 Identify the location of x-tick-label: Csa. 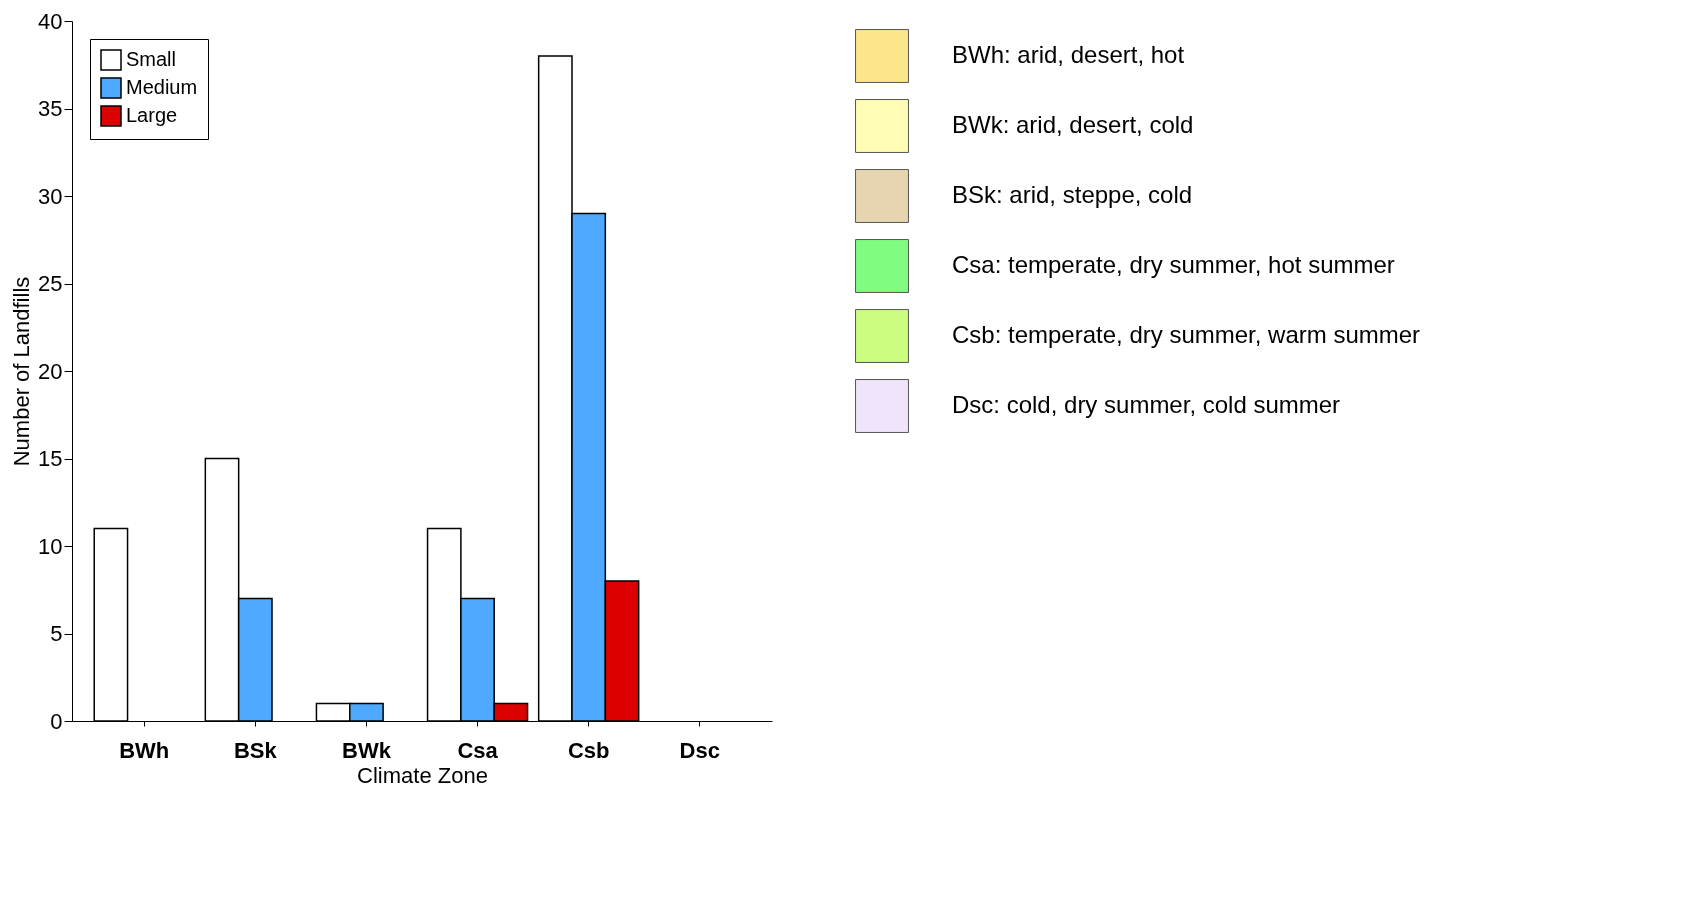
(478, 750).